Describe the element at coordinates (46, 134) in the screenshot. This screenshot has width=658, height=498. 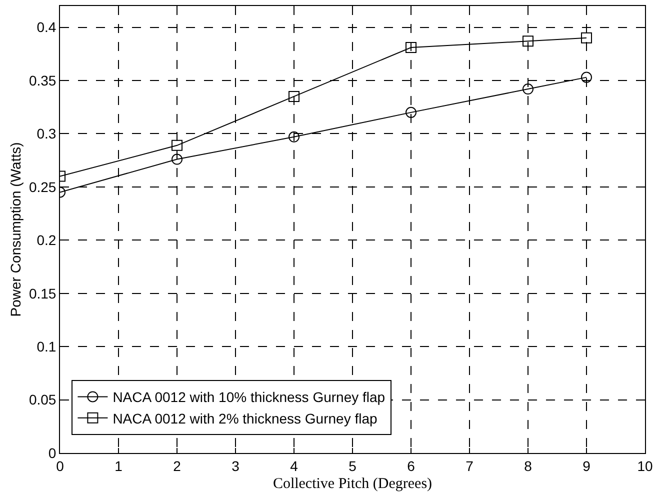
I see `y-tick-label: 0.3` at that location.